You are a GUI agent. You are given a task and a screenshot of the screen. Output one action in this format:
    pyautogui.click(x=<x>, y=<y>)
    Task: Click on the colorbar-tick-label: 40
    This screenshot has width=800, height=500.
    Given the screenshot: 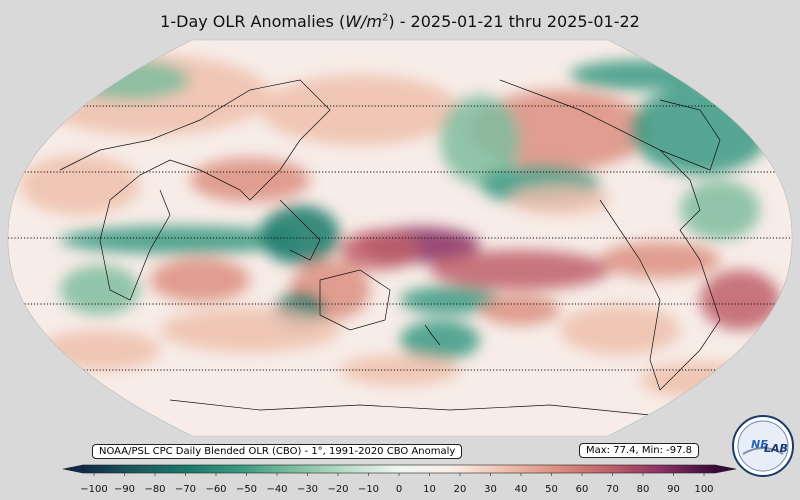 What is the action you would take?
    pyautogui.click(x=521, y=489)
    